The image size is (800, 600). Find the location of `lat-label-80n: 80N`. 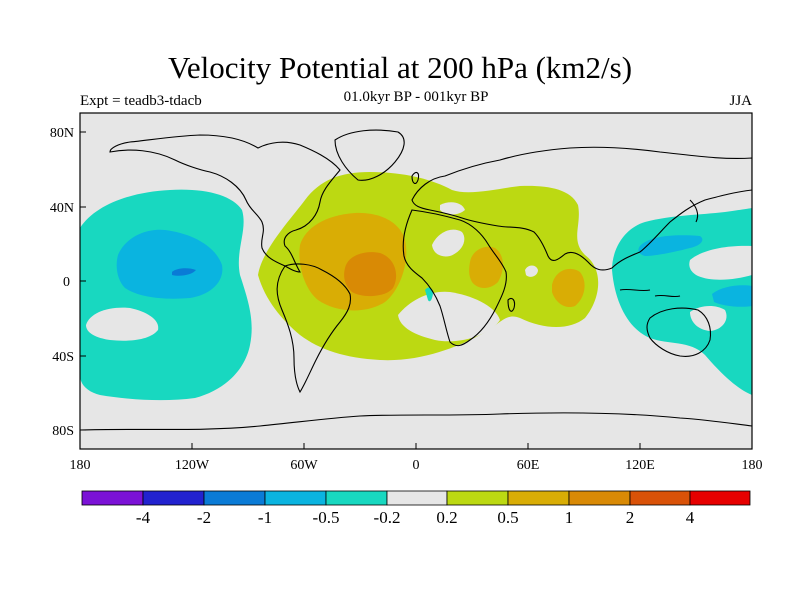

lat-label-80n: 80N is located at coordinates (62, 133).